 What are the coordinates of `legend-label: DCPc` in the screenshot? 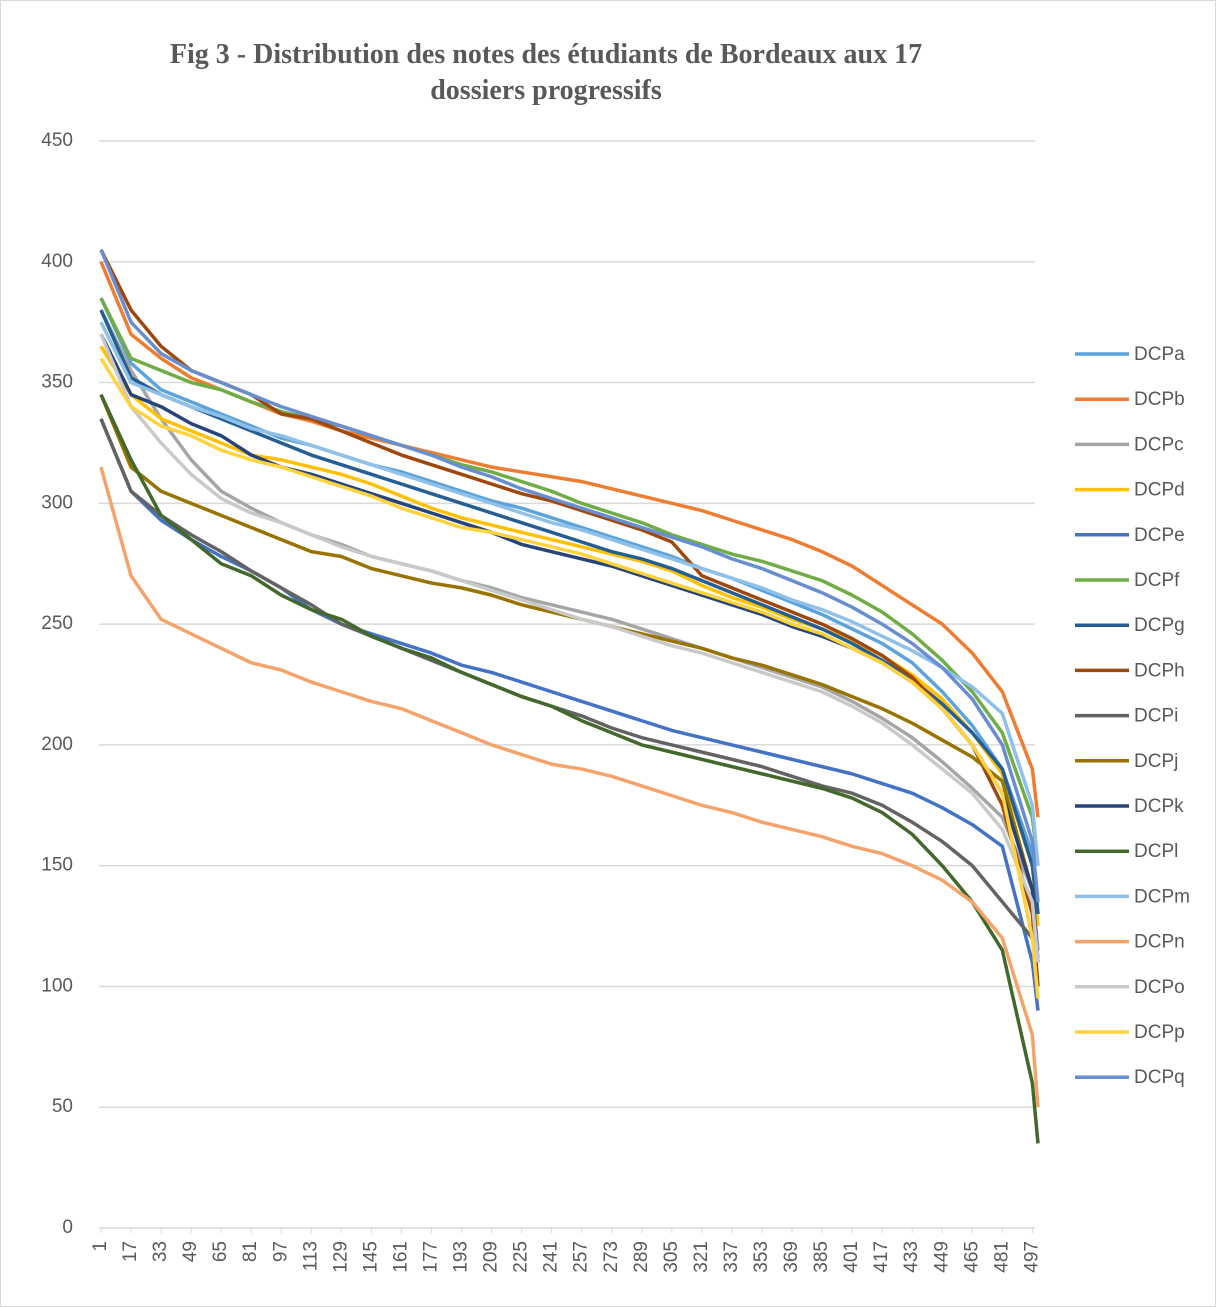 It's located at (1159, 444).